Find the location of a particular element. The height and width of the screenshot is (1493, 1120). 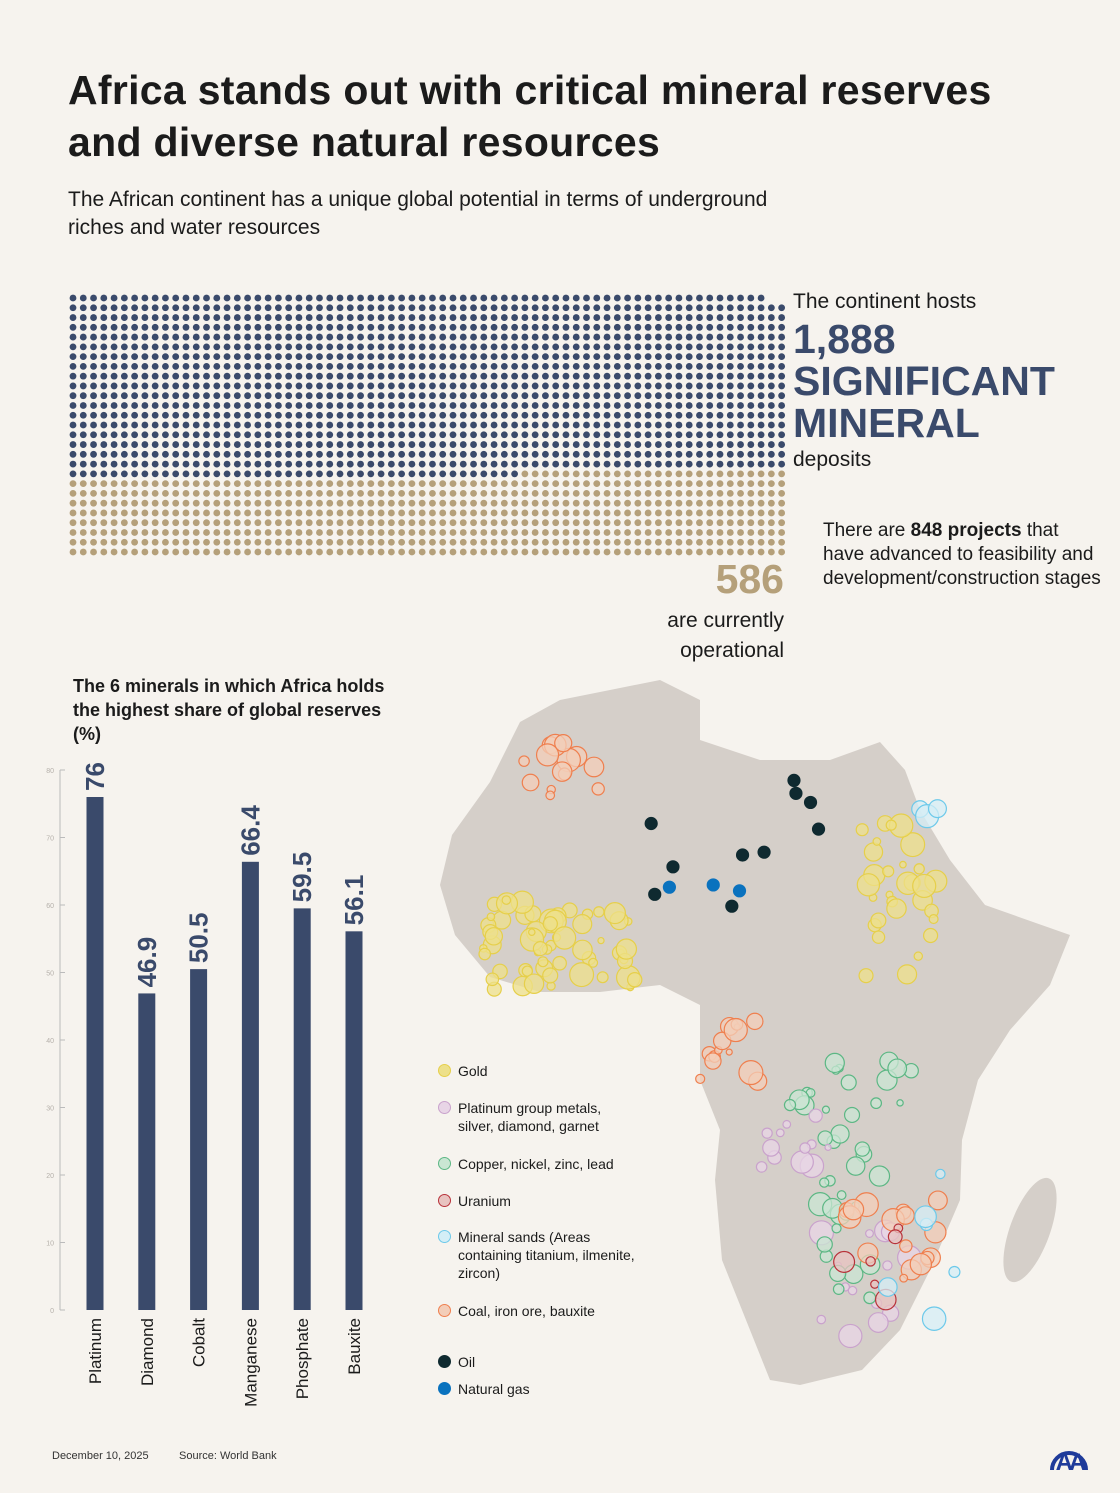

copper-marker is located at coordinates (862, 1149).